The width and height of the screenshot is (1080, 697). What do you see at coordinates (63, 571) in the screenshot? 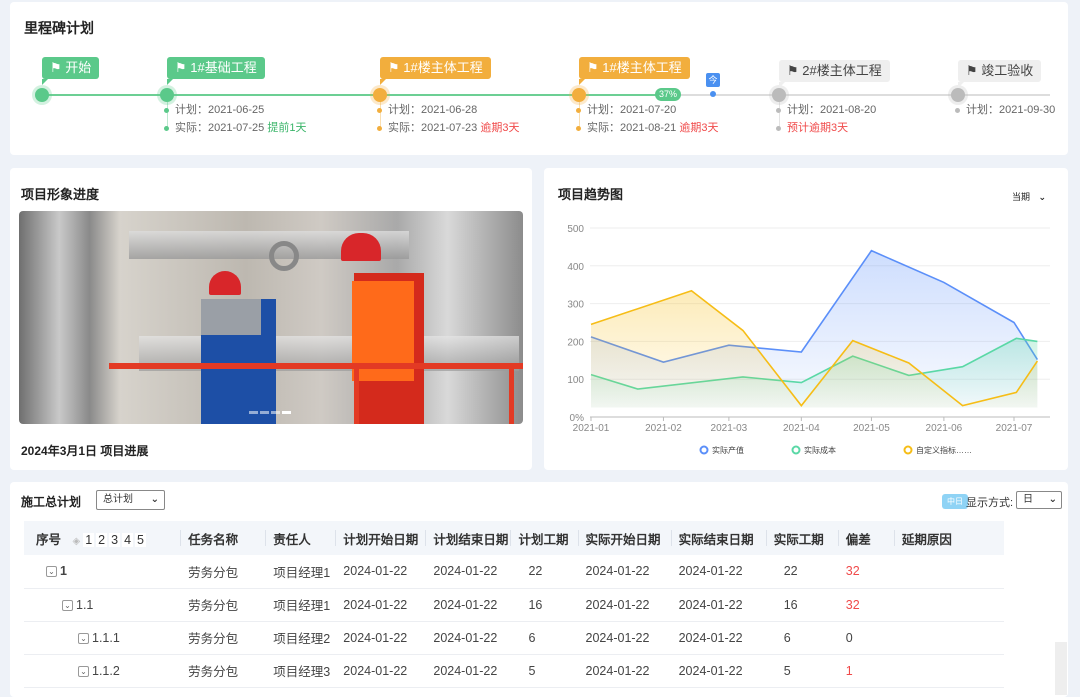
I see `row-id: 1` at bounding box center [63, 571].